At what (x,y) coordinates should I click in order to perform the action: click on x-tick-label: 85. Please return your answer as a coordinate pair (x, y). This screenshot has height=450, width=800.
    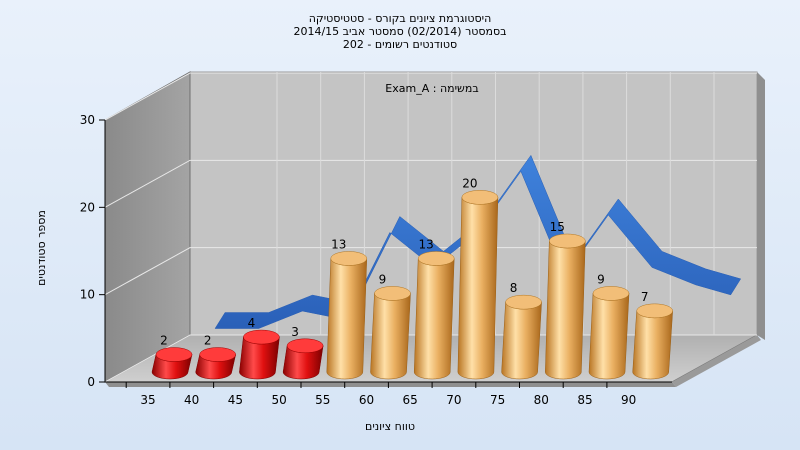
    Looking at the image, I should click on (584, 400).